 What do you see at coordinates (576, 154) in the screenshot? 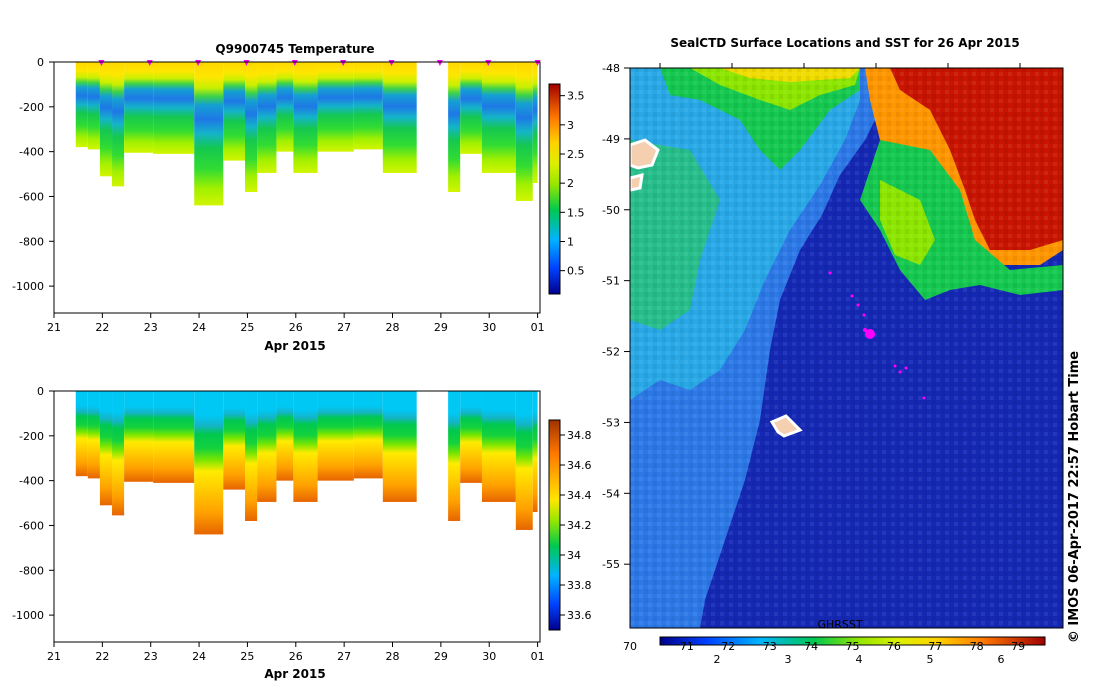
I see `colorbar-tick-label: 2.5` at bounding box center [576, 154].